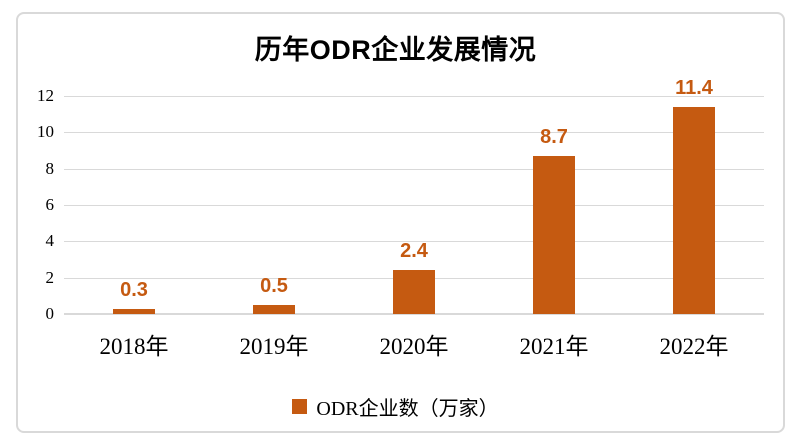 This screenshot has height=443, width=791. What do you see at coordinates (274, 286) in the screenshot?
I see `bar-value-label: 0.5` at bounding box center [274, 286].